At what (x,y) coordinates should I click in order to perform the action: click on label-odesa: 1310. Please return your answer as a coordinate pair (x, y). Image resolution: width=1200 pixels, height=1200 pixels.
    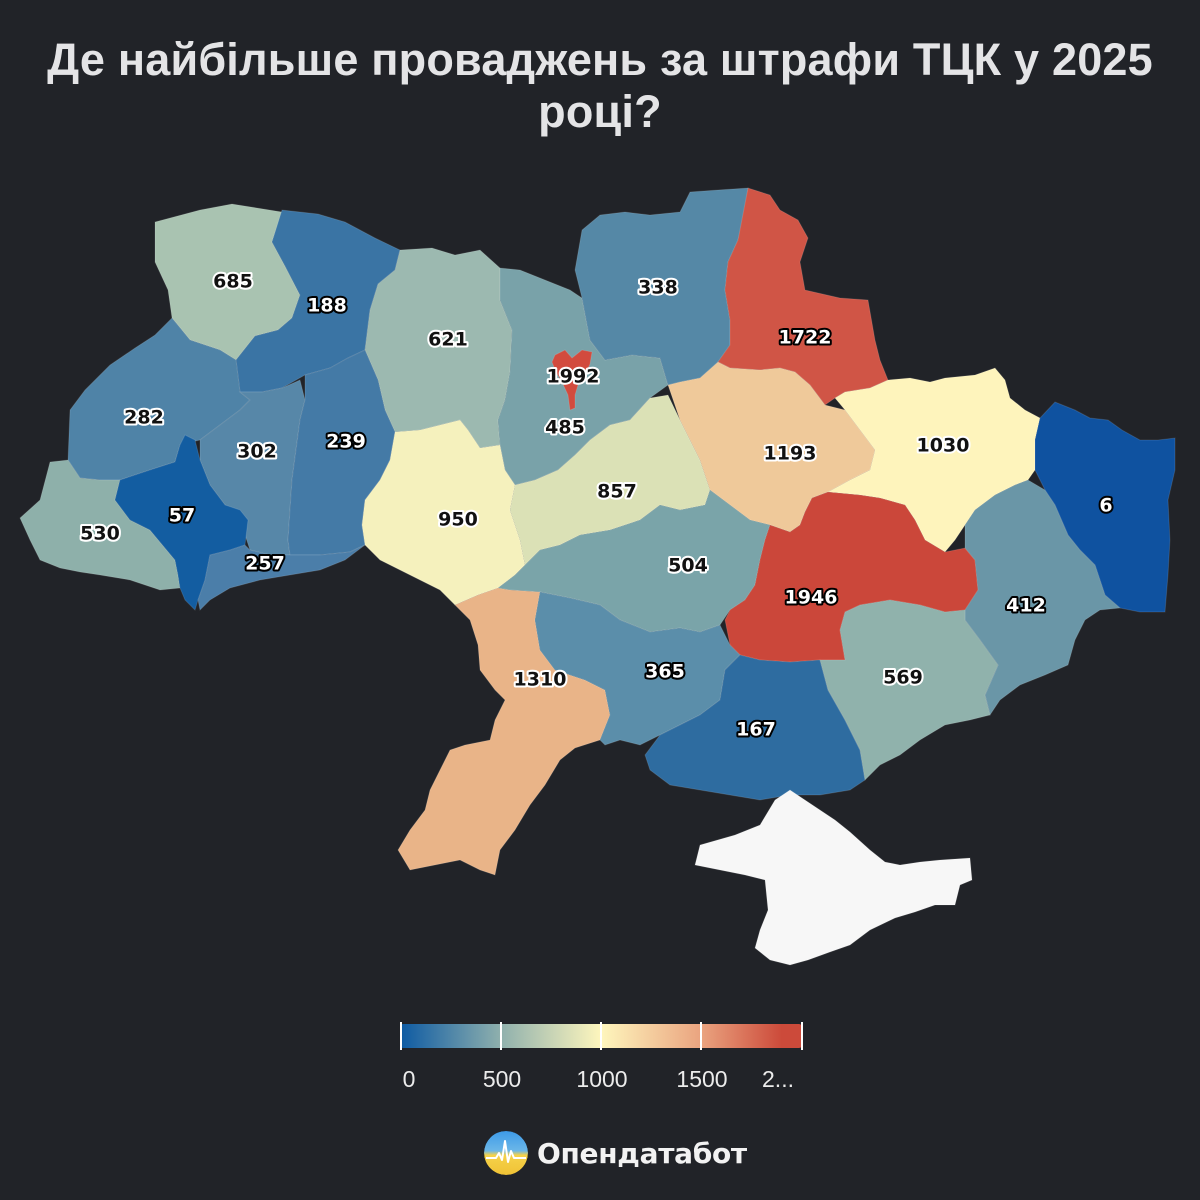
    Looking at the image, I should click on (540, 680).